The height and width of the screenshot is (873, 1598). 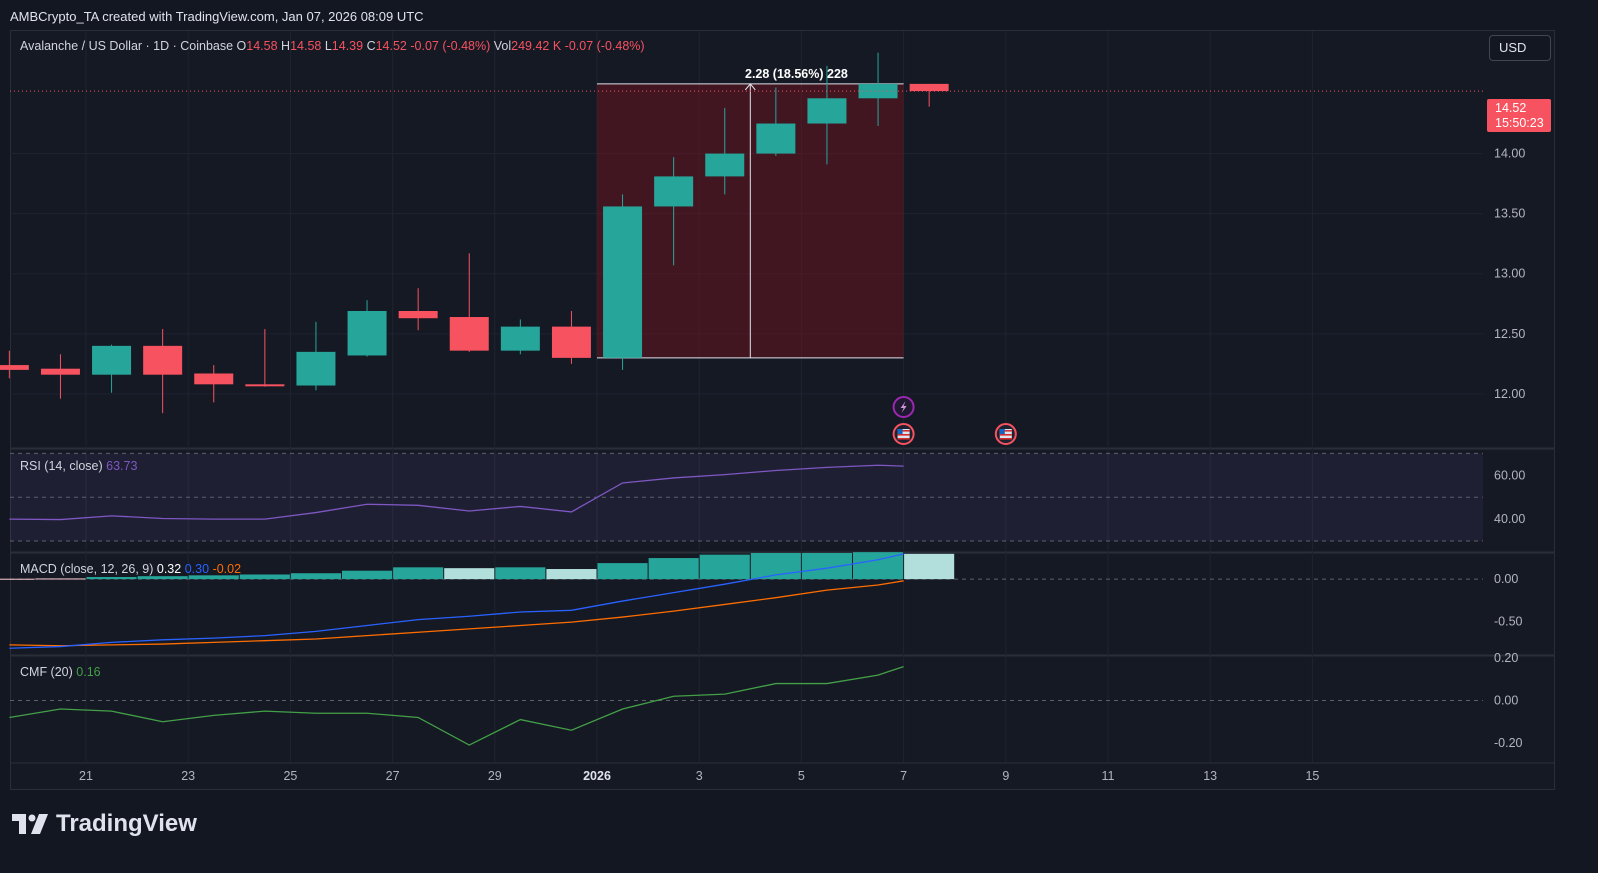 I want to click on rsi-title: RSI (14, close), so click(x=61, y=466).